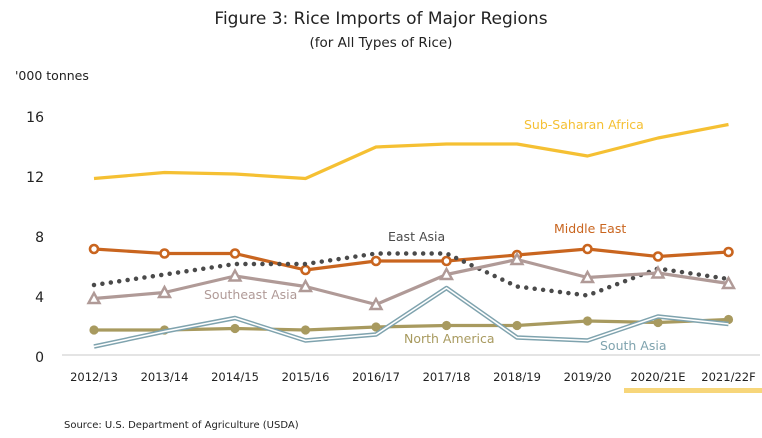 Image resolution: width=762 pixels, height=438 pixels. I want to click on x-tick-label: 2019/20, so click(588, 377).